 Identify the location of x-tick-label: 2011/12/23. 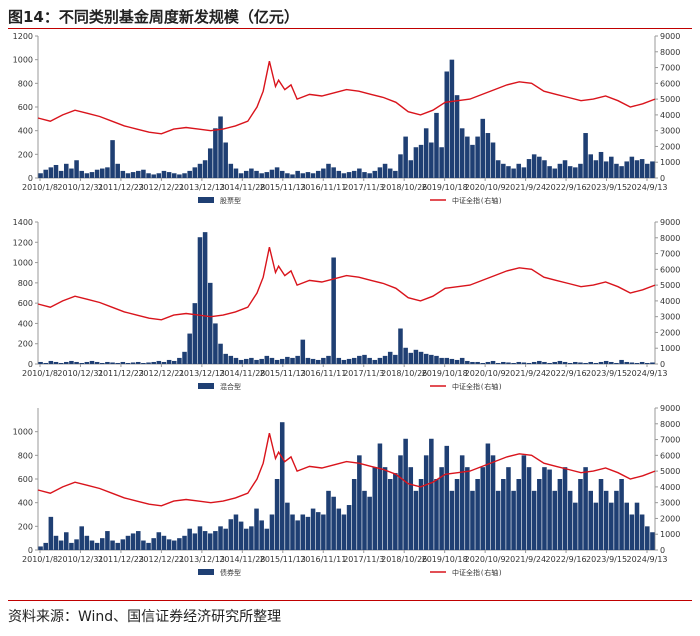
(121, 373).